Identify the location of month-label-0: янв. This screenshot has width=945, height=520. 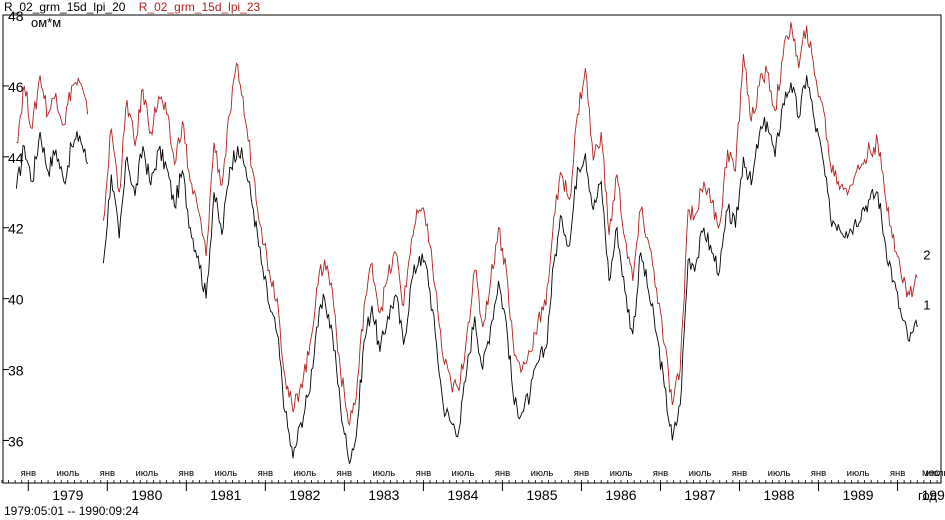
(28, 473).